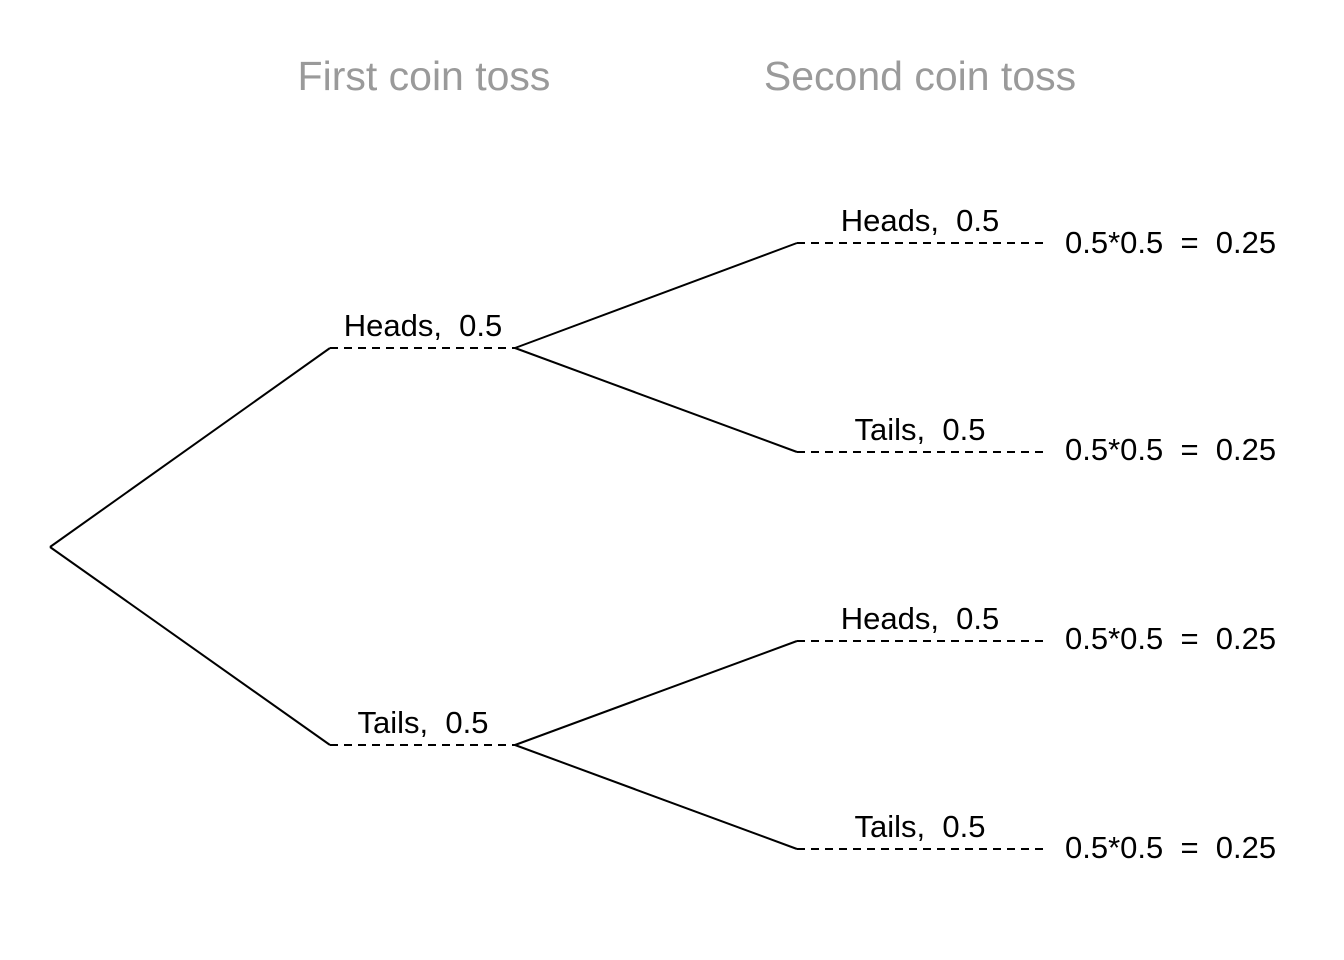  What do you see at coordinates (1170, 638) in the screenshot?
I see `outcome-th: 0.5*0.5 = 0.25` at bounding box center [1170, 638].